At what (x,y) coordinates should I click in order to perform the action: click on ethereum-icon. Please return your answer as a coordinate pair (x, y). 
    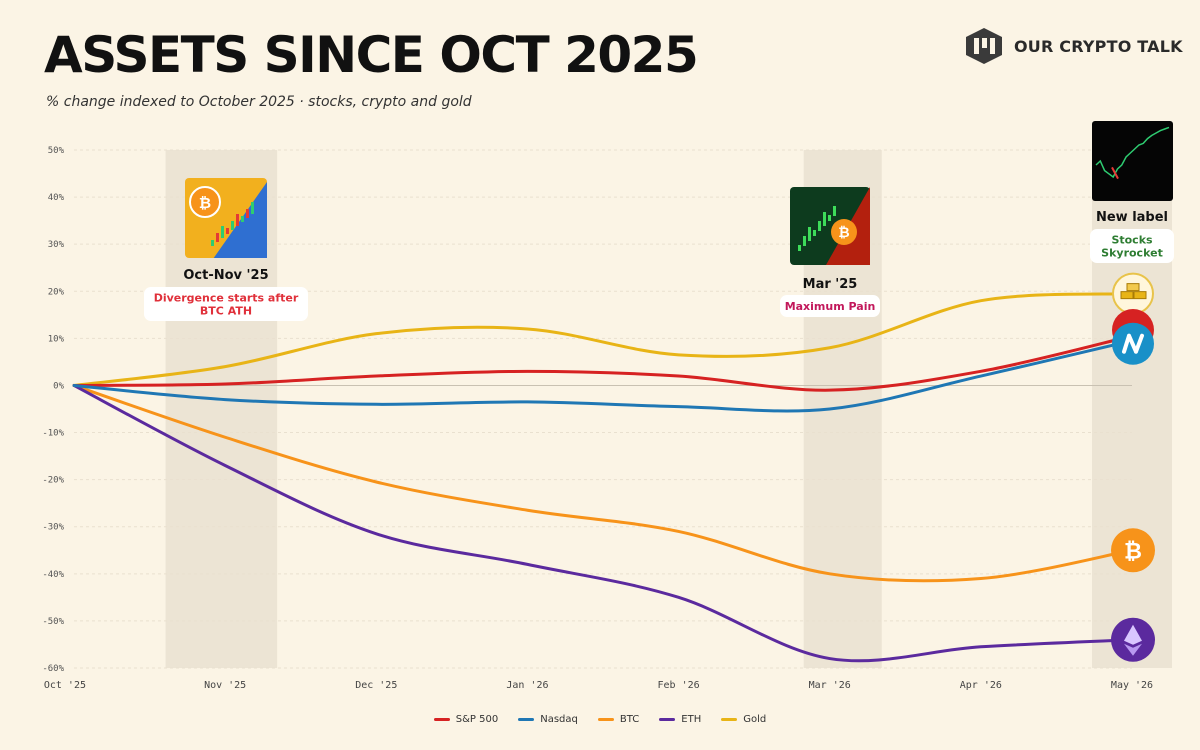
    Looking at the image, I should click on (1133, 639).